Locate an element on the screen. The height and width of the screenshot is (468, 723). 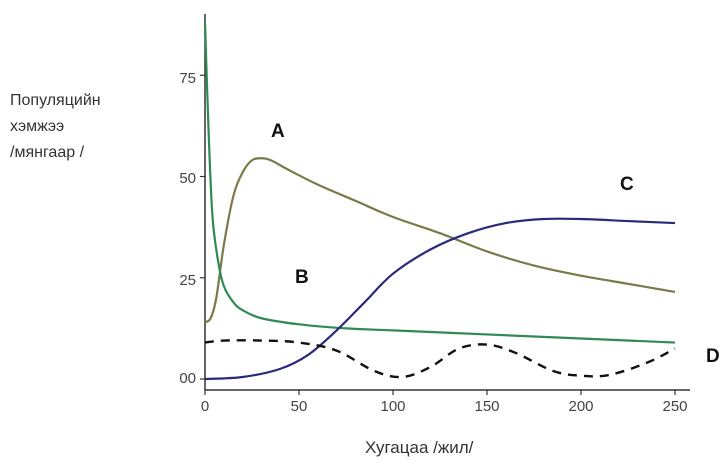
x-tick-label-250: 250 is located at coordinates (675, 406).